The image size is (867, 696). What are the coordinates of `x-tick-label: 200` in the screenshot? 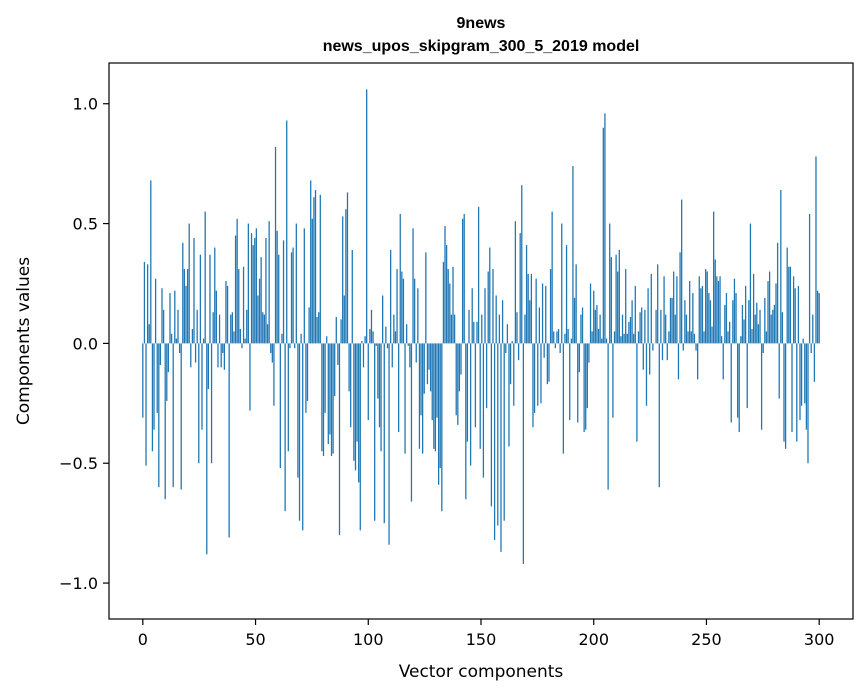 It's located at (593, 639).